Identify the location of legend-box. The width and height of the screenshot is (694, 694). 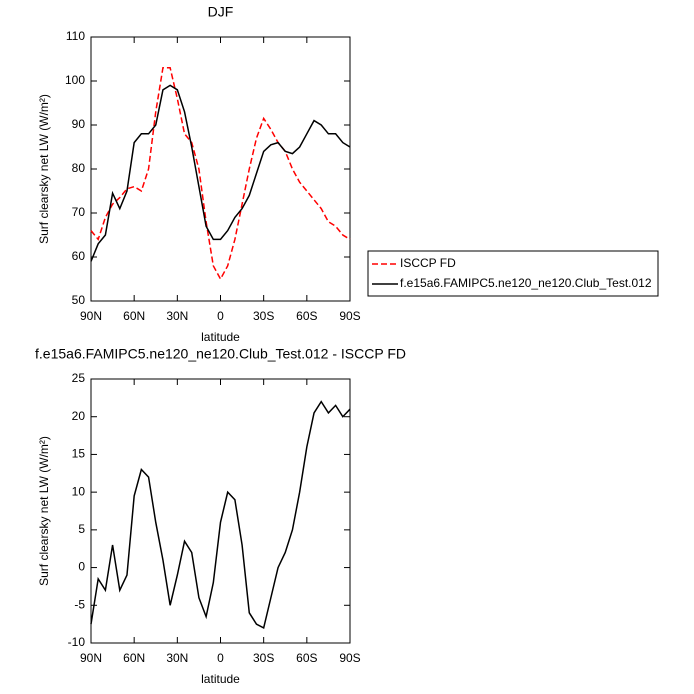
(513, 273).